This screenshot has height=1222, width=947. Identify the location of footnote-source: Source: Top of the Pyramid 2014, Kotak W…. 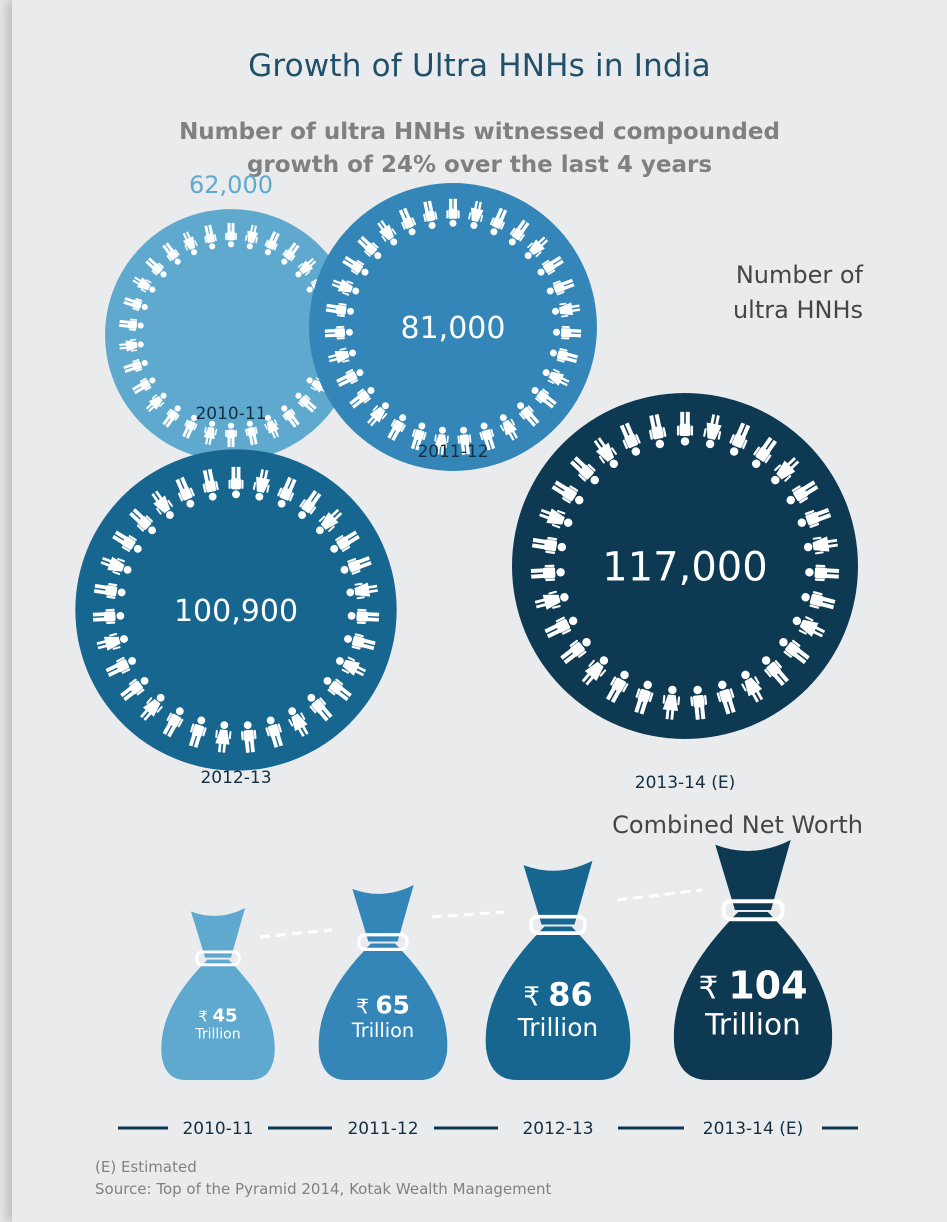
(323, 1189).